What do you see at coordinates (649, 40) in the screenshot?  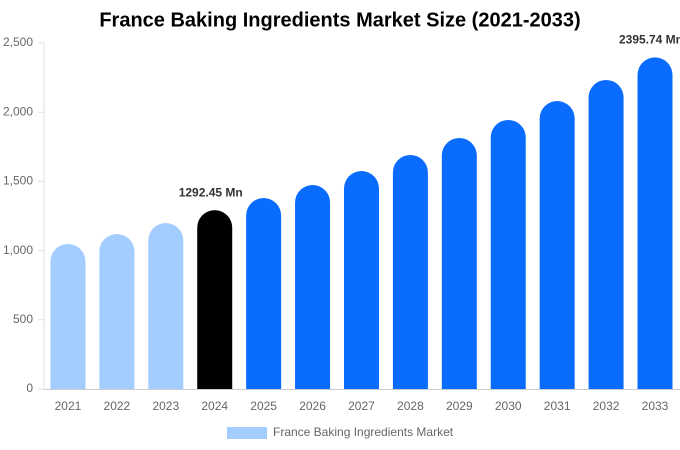 I see `value-label: 2395.74 Mn` at bounding box center [649, 40].